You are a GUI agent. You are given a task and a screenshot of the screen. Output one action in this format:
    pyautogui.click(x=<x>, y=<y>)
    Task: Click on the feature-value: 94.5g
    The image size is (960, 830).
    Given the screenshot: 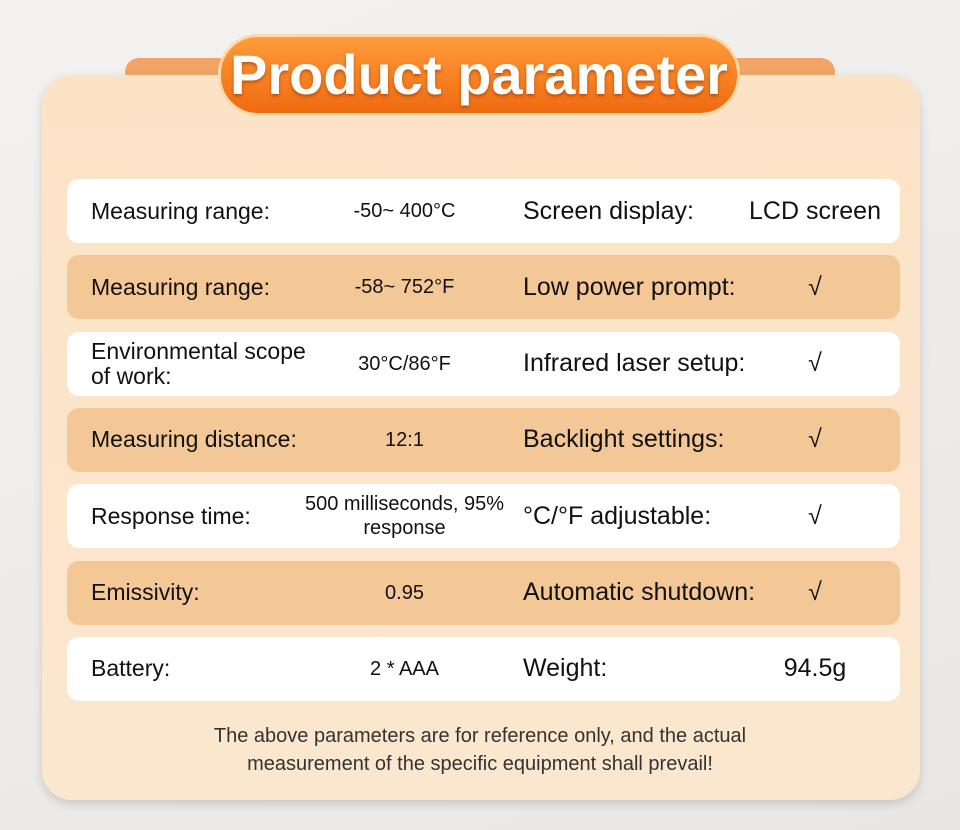 What is the action you would take?
    pyautogui.click(x=815, y=668)
    